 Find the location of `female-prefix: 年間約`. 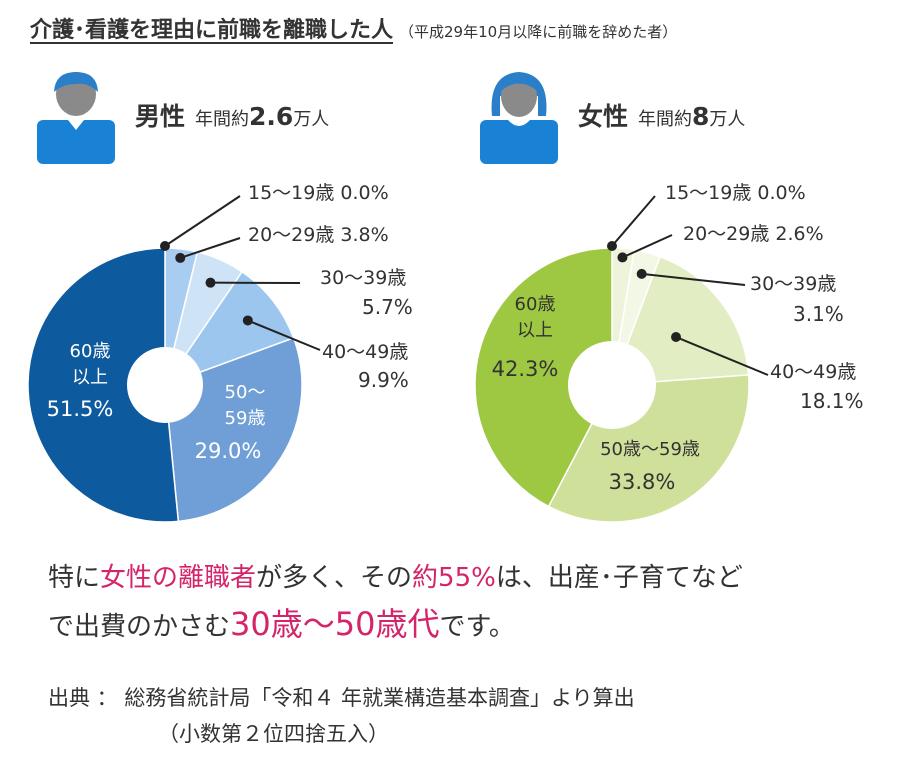

female-prefix: 年間約 is located at coordinates (665, 119).